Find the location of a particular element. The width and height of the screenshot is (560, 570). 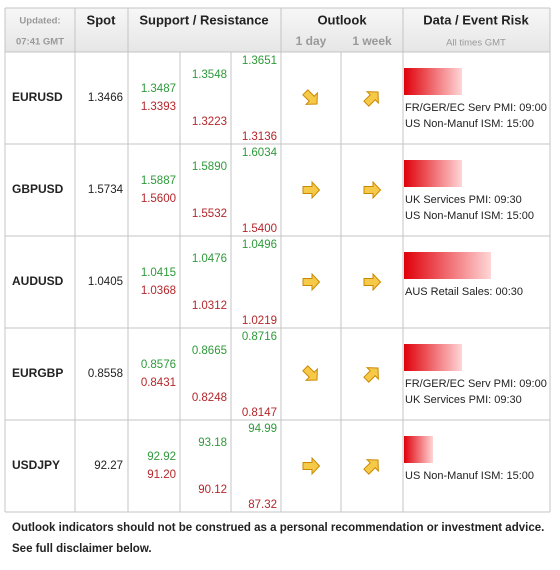

support: 0.8248 is located at coordinates (209, 398).